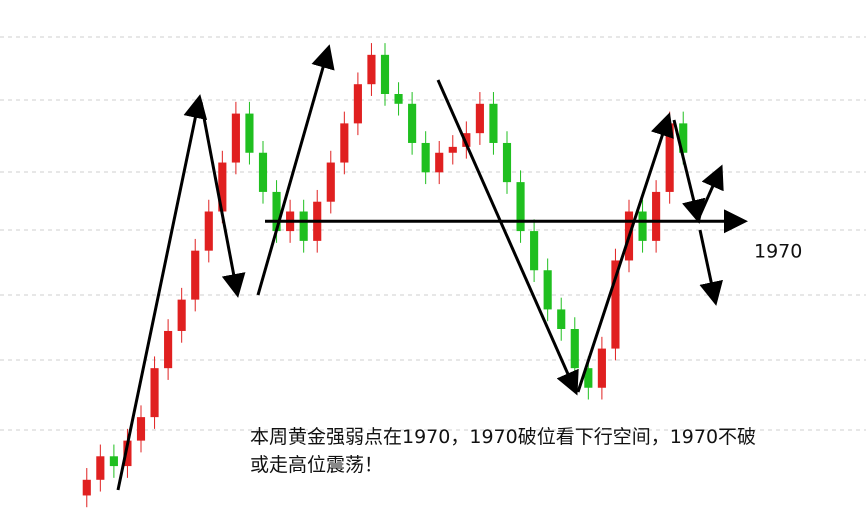 Image resolution: width=866 pixels, height=517 pixels. I want to click on reference-label: 1970, so click(778, 251).